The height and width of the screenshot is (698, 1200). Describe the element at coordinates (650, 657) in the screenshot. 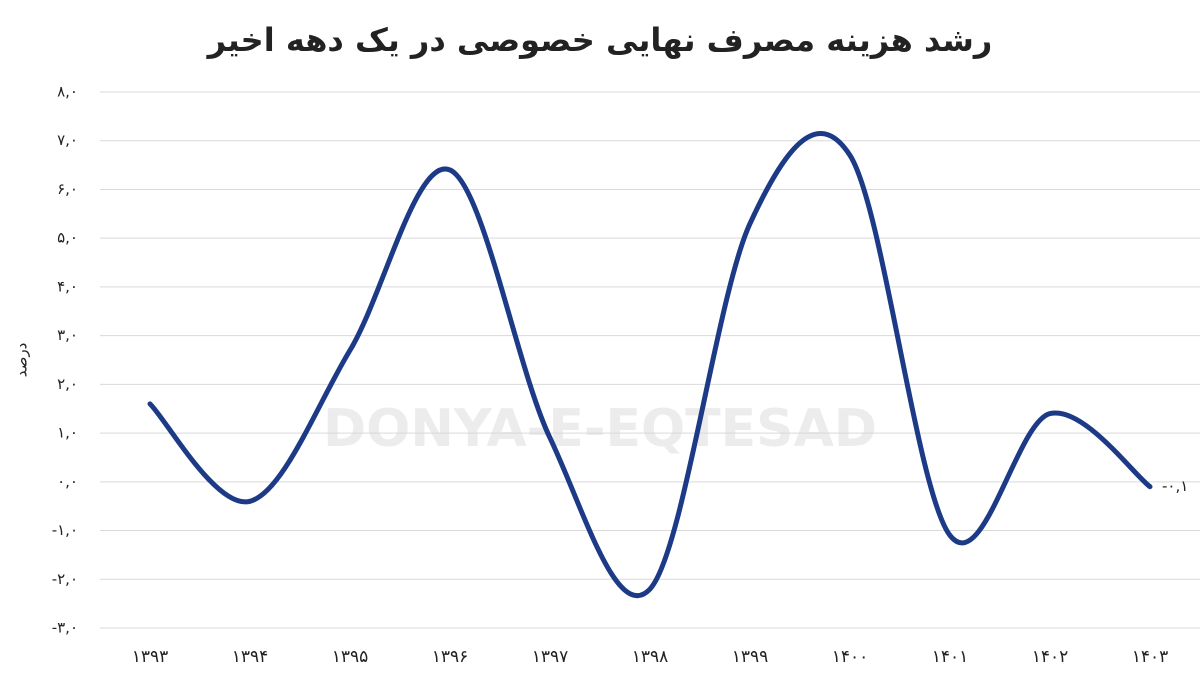

I see `x-tick-label: ۱۳۹۸` at that location.